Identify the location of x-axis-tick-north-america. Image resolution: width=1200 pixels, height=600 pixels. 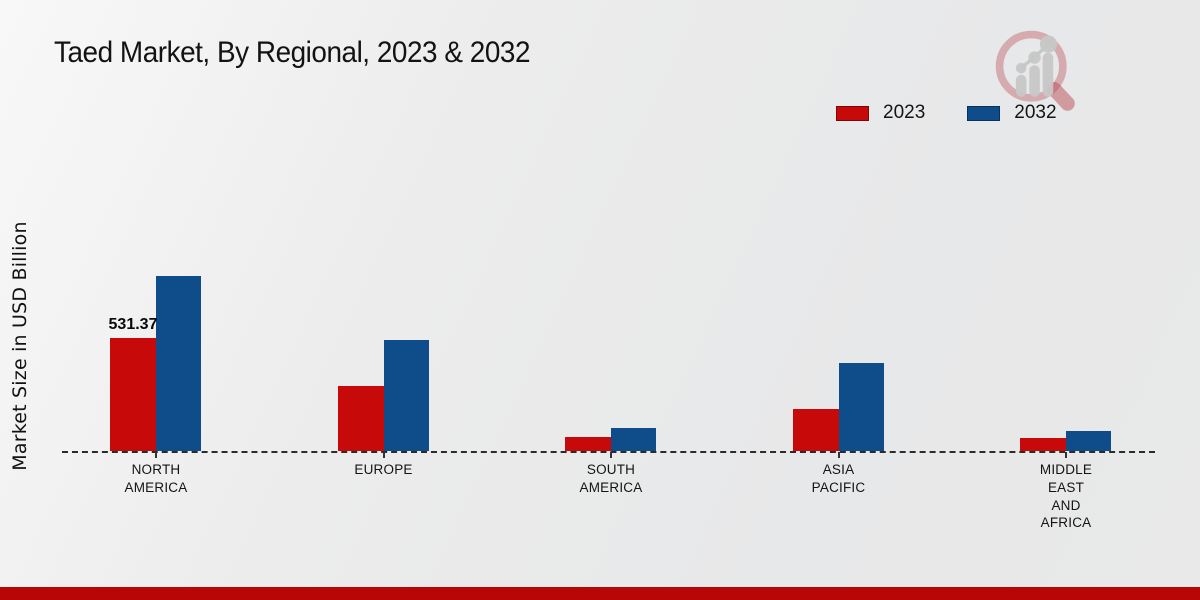
(156, 455).